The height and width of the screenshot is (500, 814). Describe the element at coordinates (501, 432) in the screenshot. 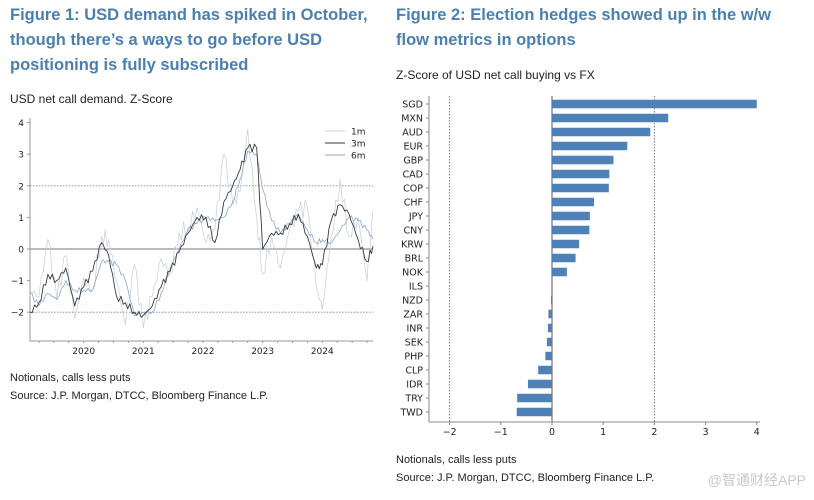

I see `x-tick-label: −1` at that location.